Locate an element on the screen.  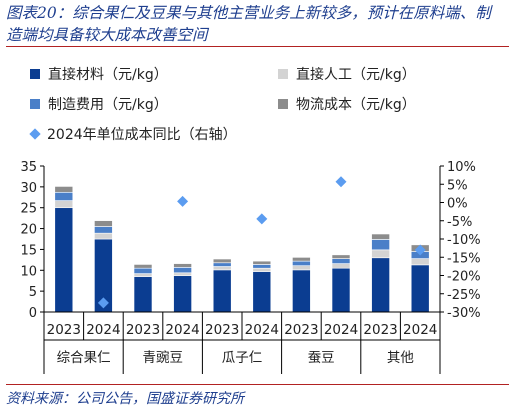
x-group-label: 青豌豆 is located at coordinates (163, 358).